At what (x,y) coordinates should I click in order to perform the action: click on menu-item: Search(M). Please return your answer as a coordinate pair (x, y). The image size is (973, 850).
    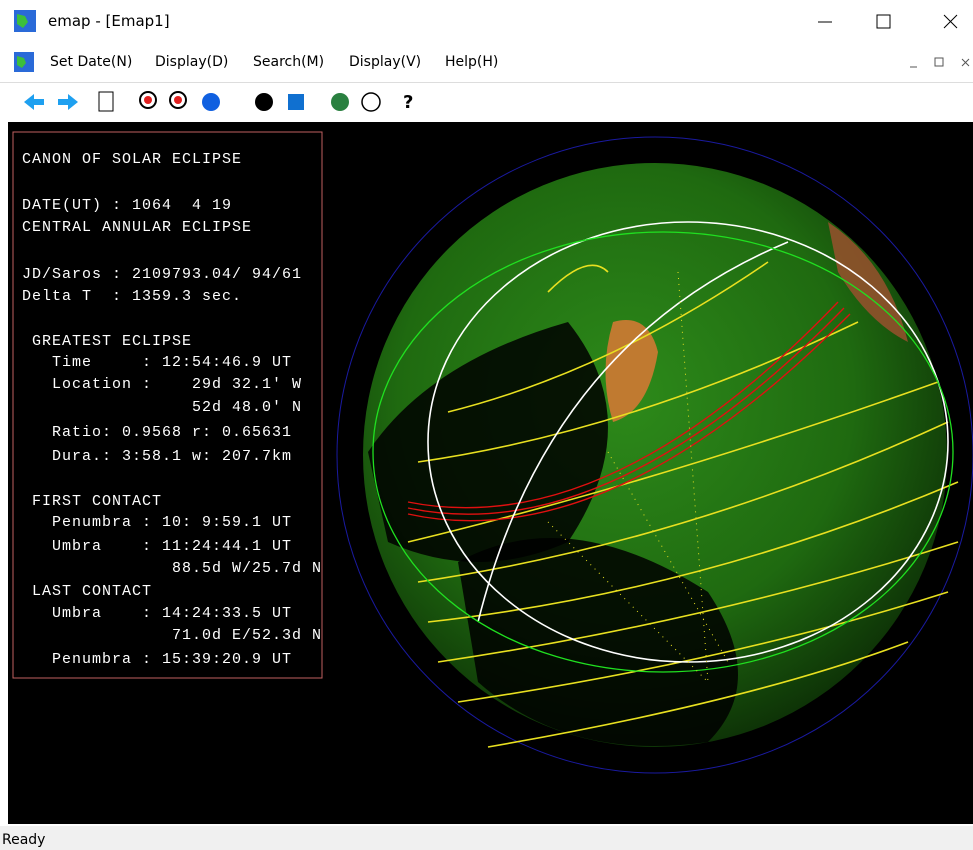
    Looking at the image, I should click on (289, 62).